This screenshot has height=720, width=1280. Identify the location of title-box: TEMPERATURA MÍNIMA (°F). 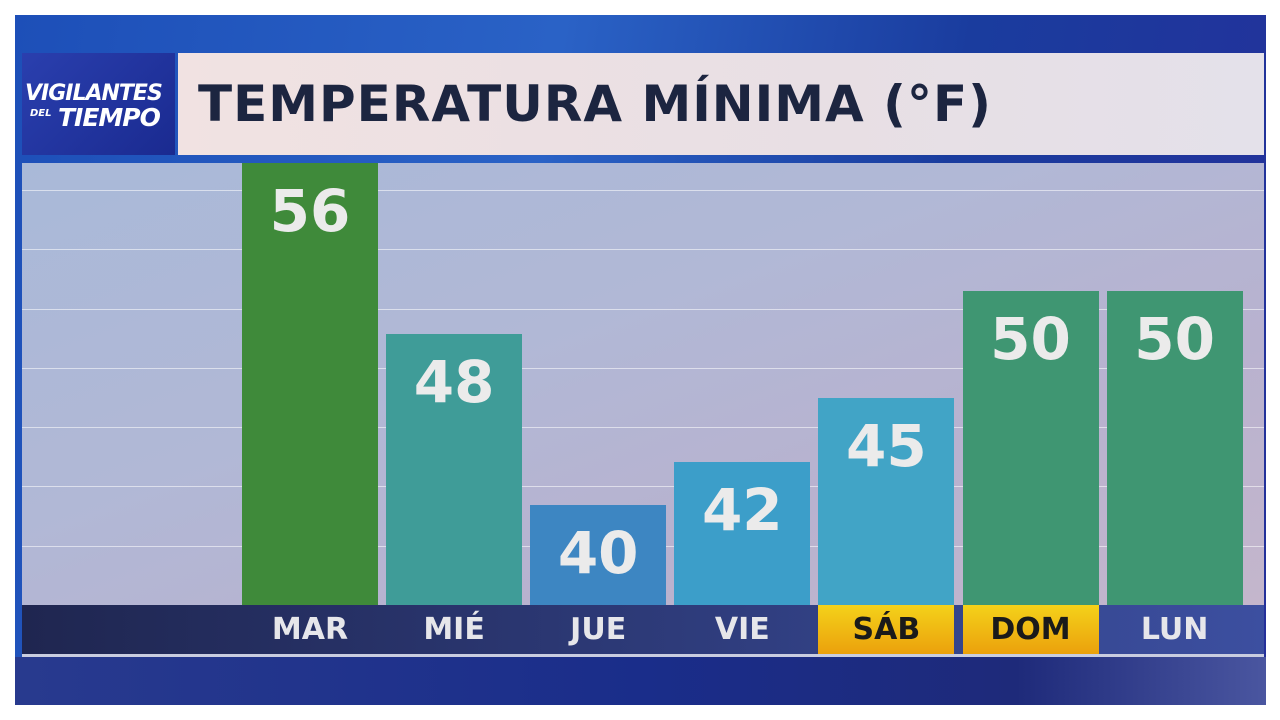
(721, 104).